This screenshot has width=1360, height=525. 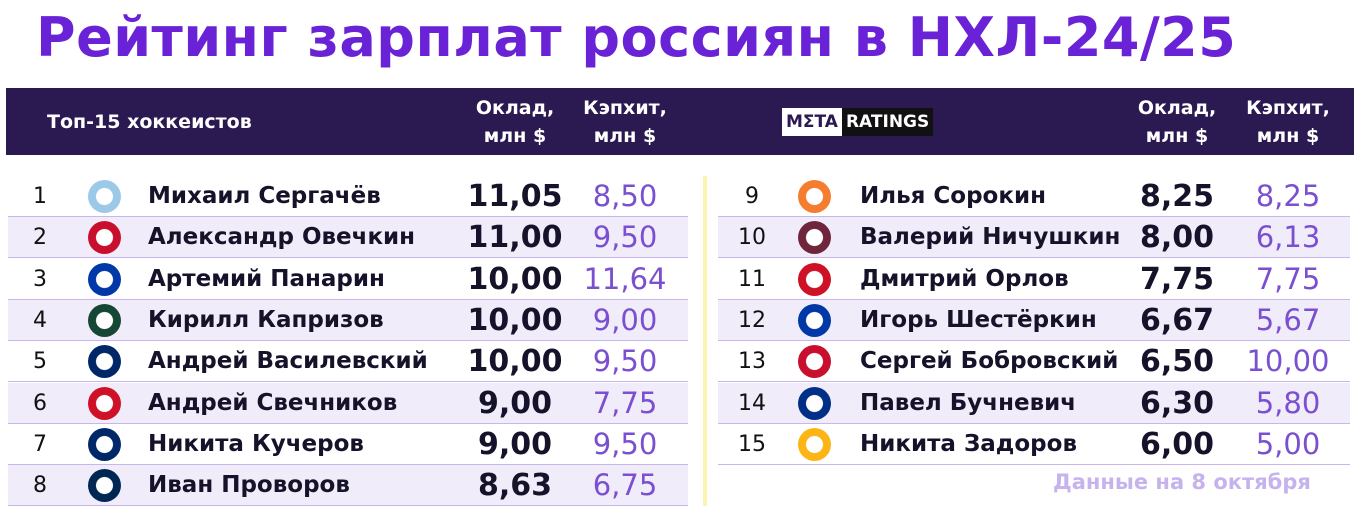 What do you see at coordinates (515, 238) in the screenshot?
I see `salary: 11,00` at bounding box center [515, 238].